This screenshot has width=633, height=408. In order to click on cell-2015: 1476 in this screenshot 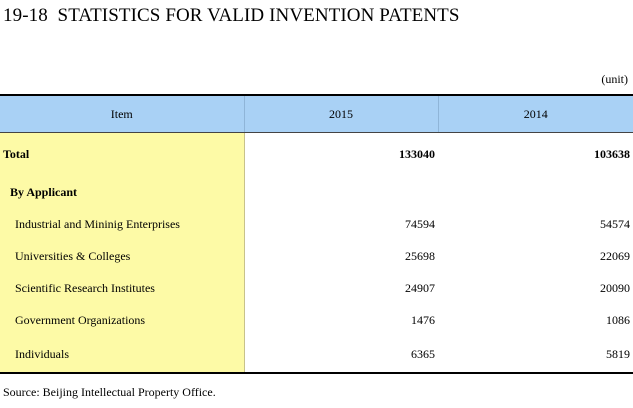, I will do `click(423, 319)`.